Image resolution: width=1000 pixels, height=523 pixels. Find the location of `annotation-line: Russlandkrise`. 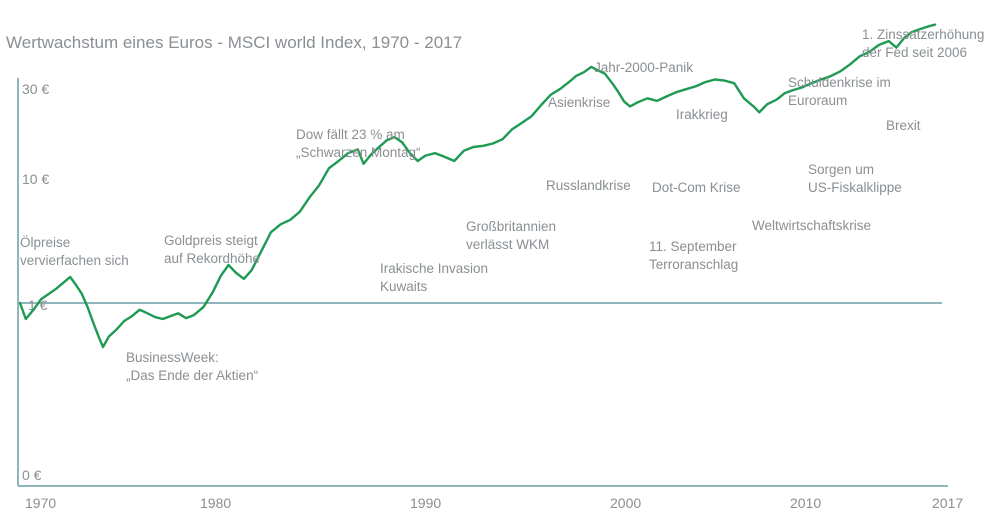

annotation-line: Russlandkrise is located at coordinates (588, 185).